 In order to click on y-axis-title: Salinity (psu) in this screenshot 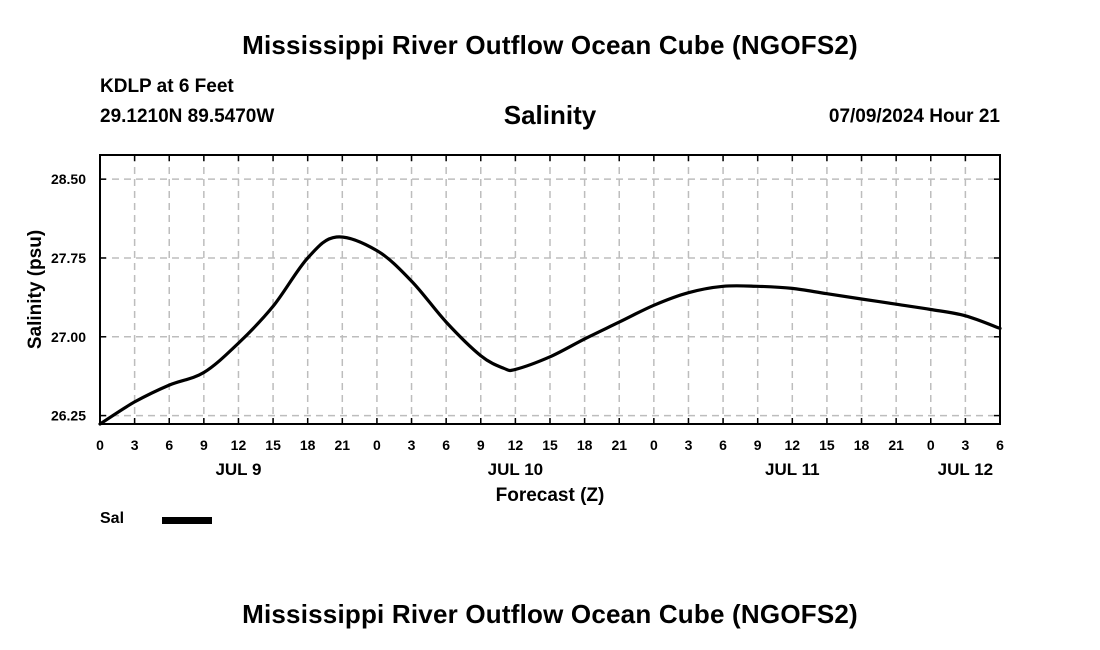, I will do `click(35, 289)`.